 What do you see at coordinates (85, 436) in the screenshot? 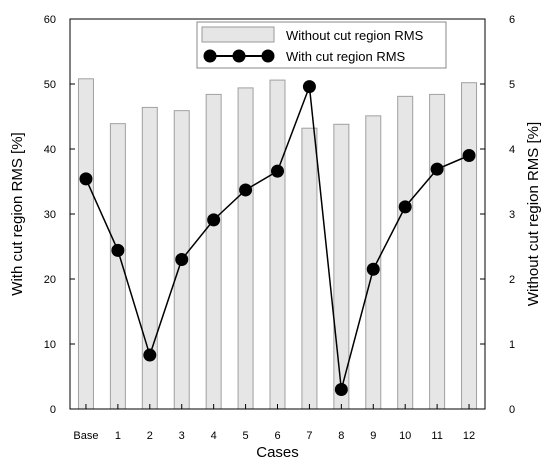
I see `x-tick-label: Base` at bounding box center [85, 436].